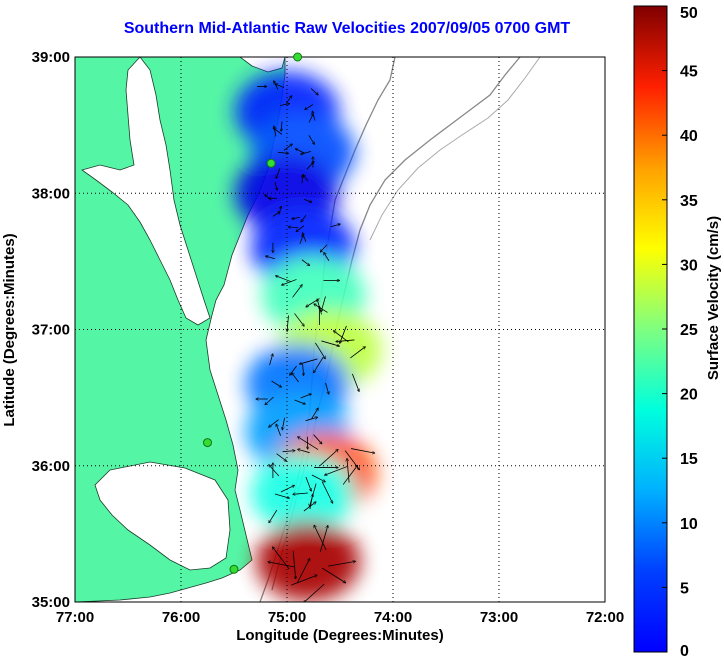 This screenshot has width=724, height=659. Describe the element at coordinates (455, 149) in the screenshot. I see `isobath-line` at that location.